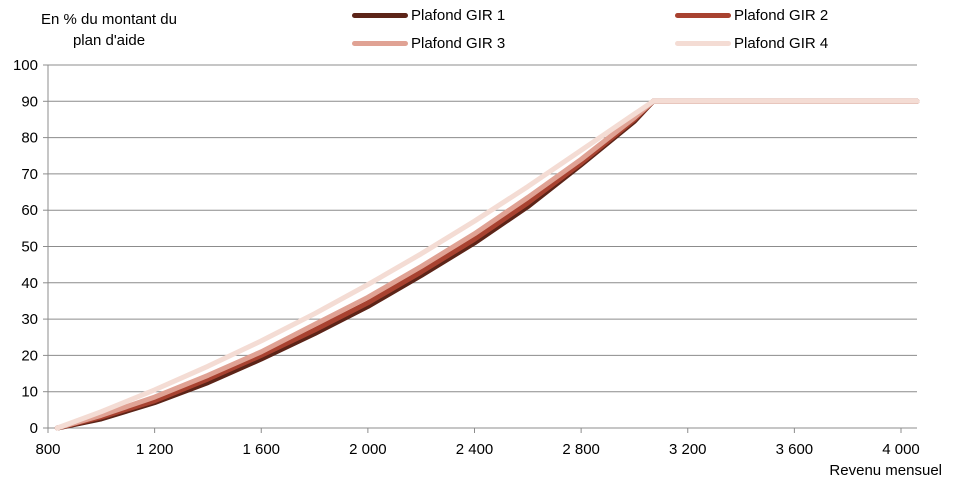 This screenshot has width=954, height=486. Describe the element at coordinates (29, 138) in the screenshot. I see `y-tick-label-80: 80` at that location.